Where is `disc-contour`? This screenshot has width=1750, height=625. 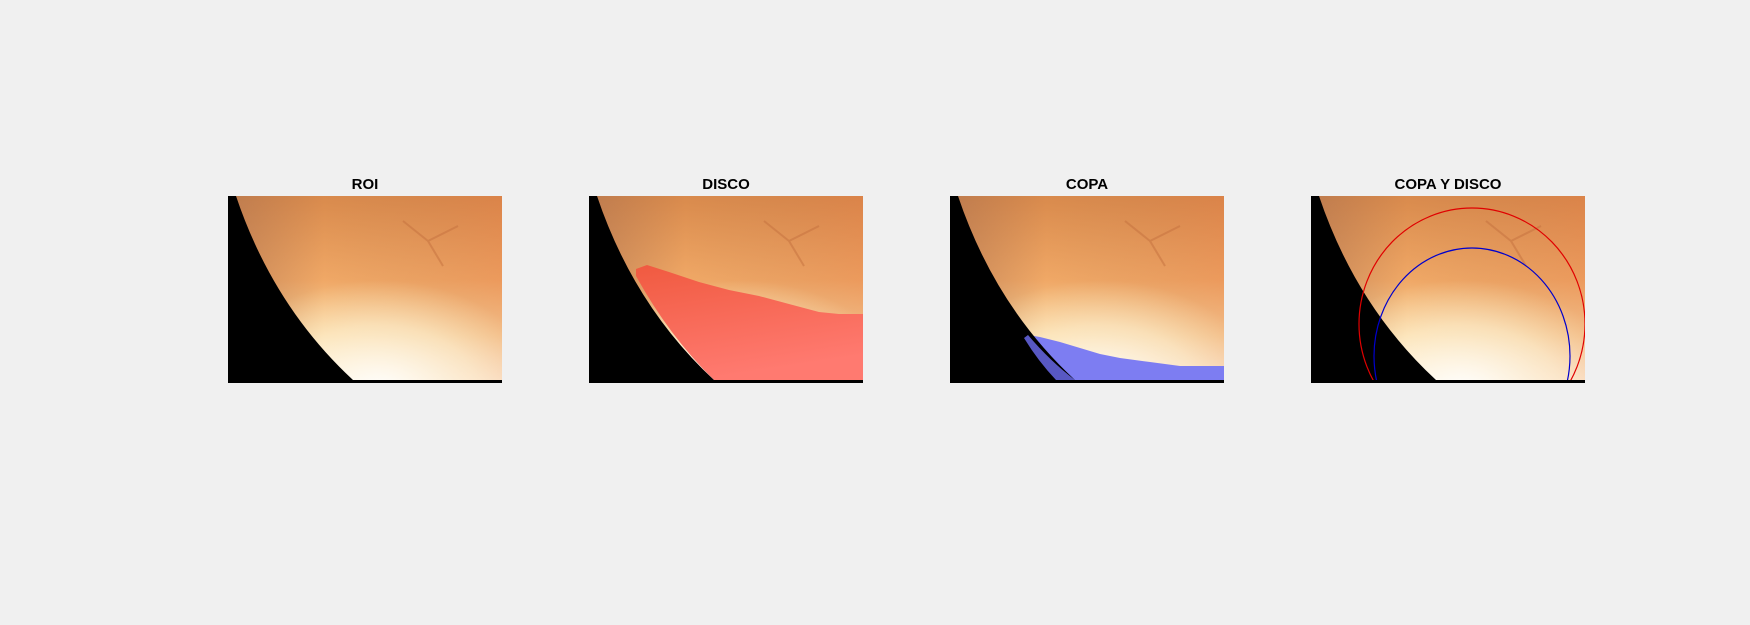
disc-contour is located at coordinates (1471, 295).